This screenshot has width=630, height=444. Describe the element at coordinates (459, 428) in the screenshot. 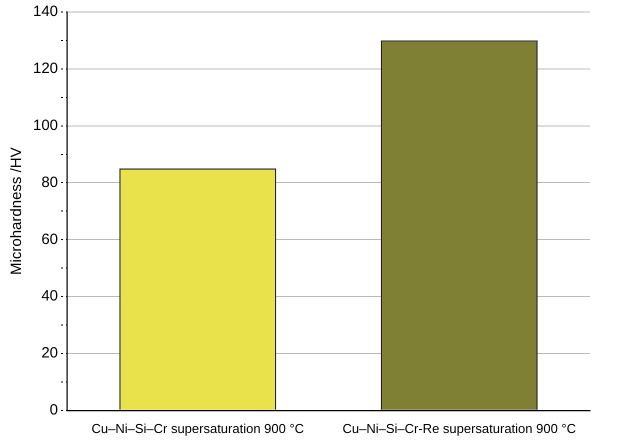

I see `x-tick-label: Cu–Ni–Si–Cr-Re supersaturation 900 °C` at that location.